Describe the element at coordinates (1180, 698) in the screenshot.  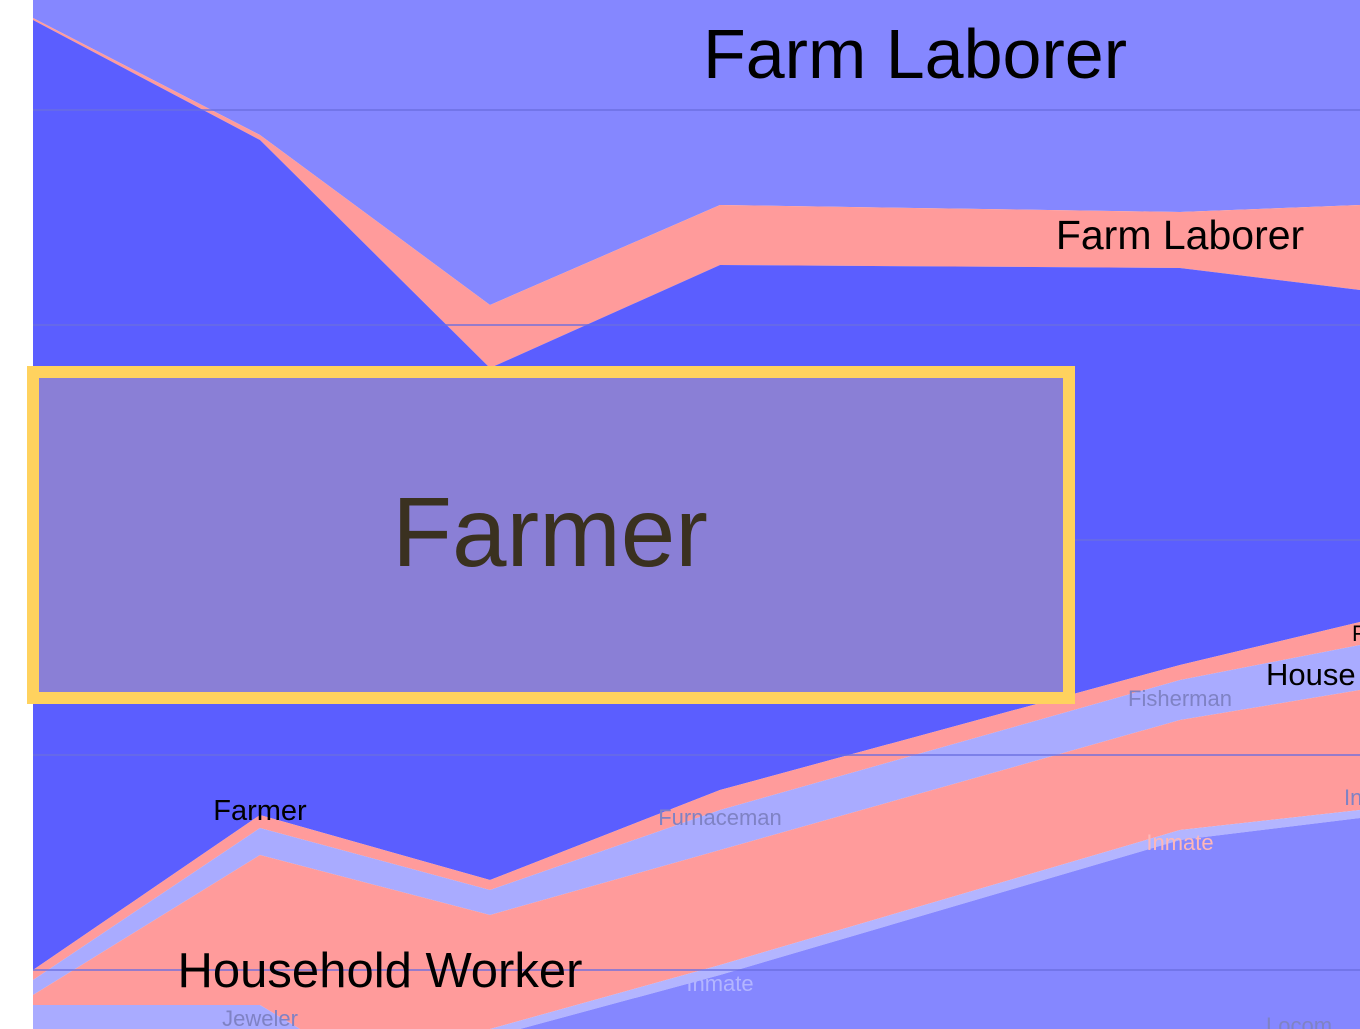
I see `label-fisherman: Fisherman` at that location.